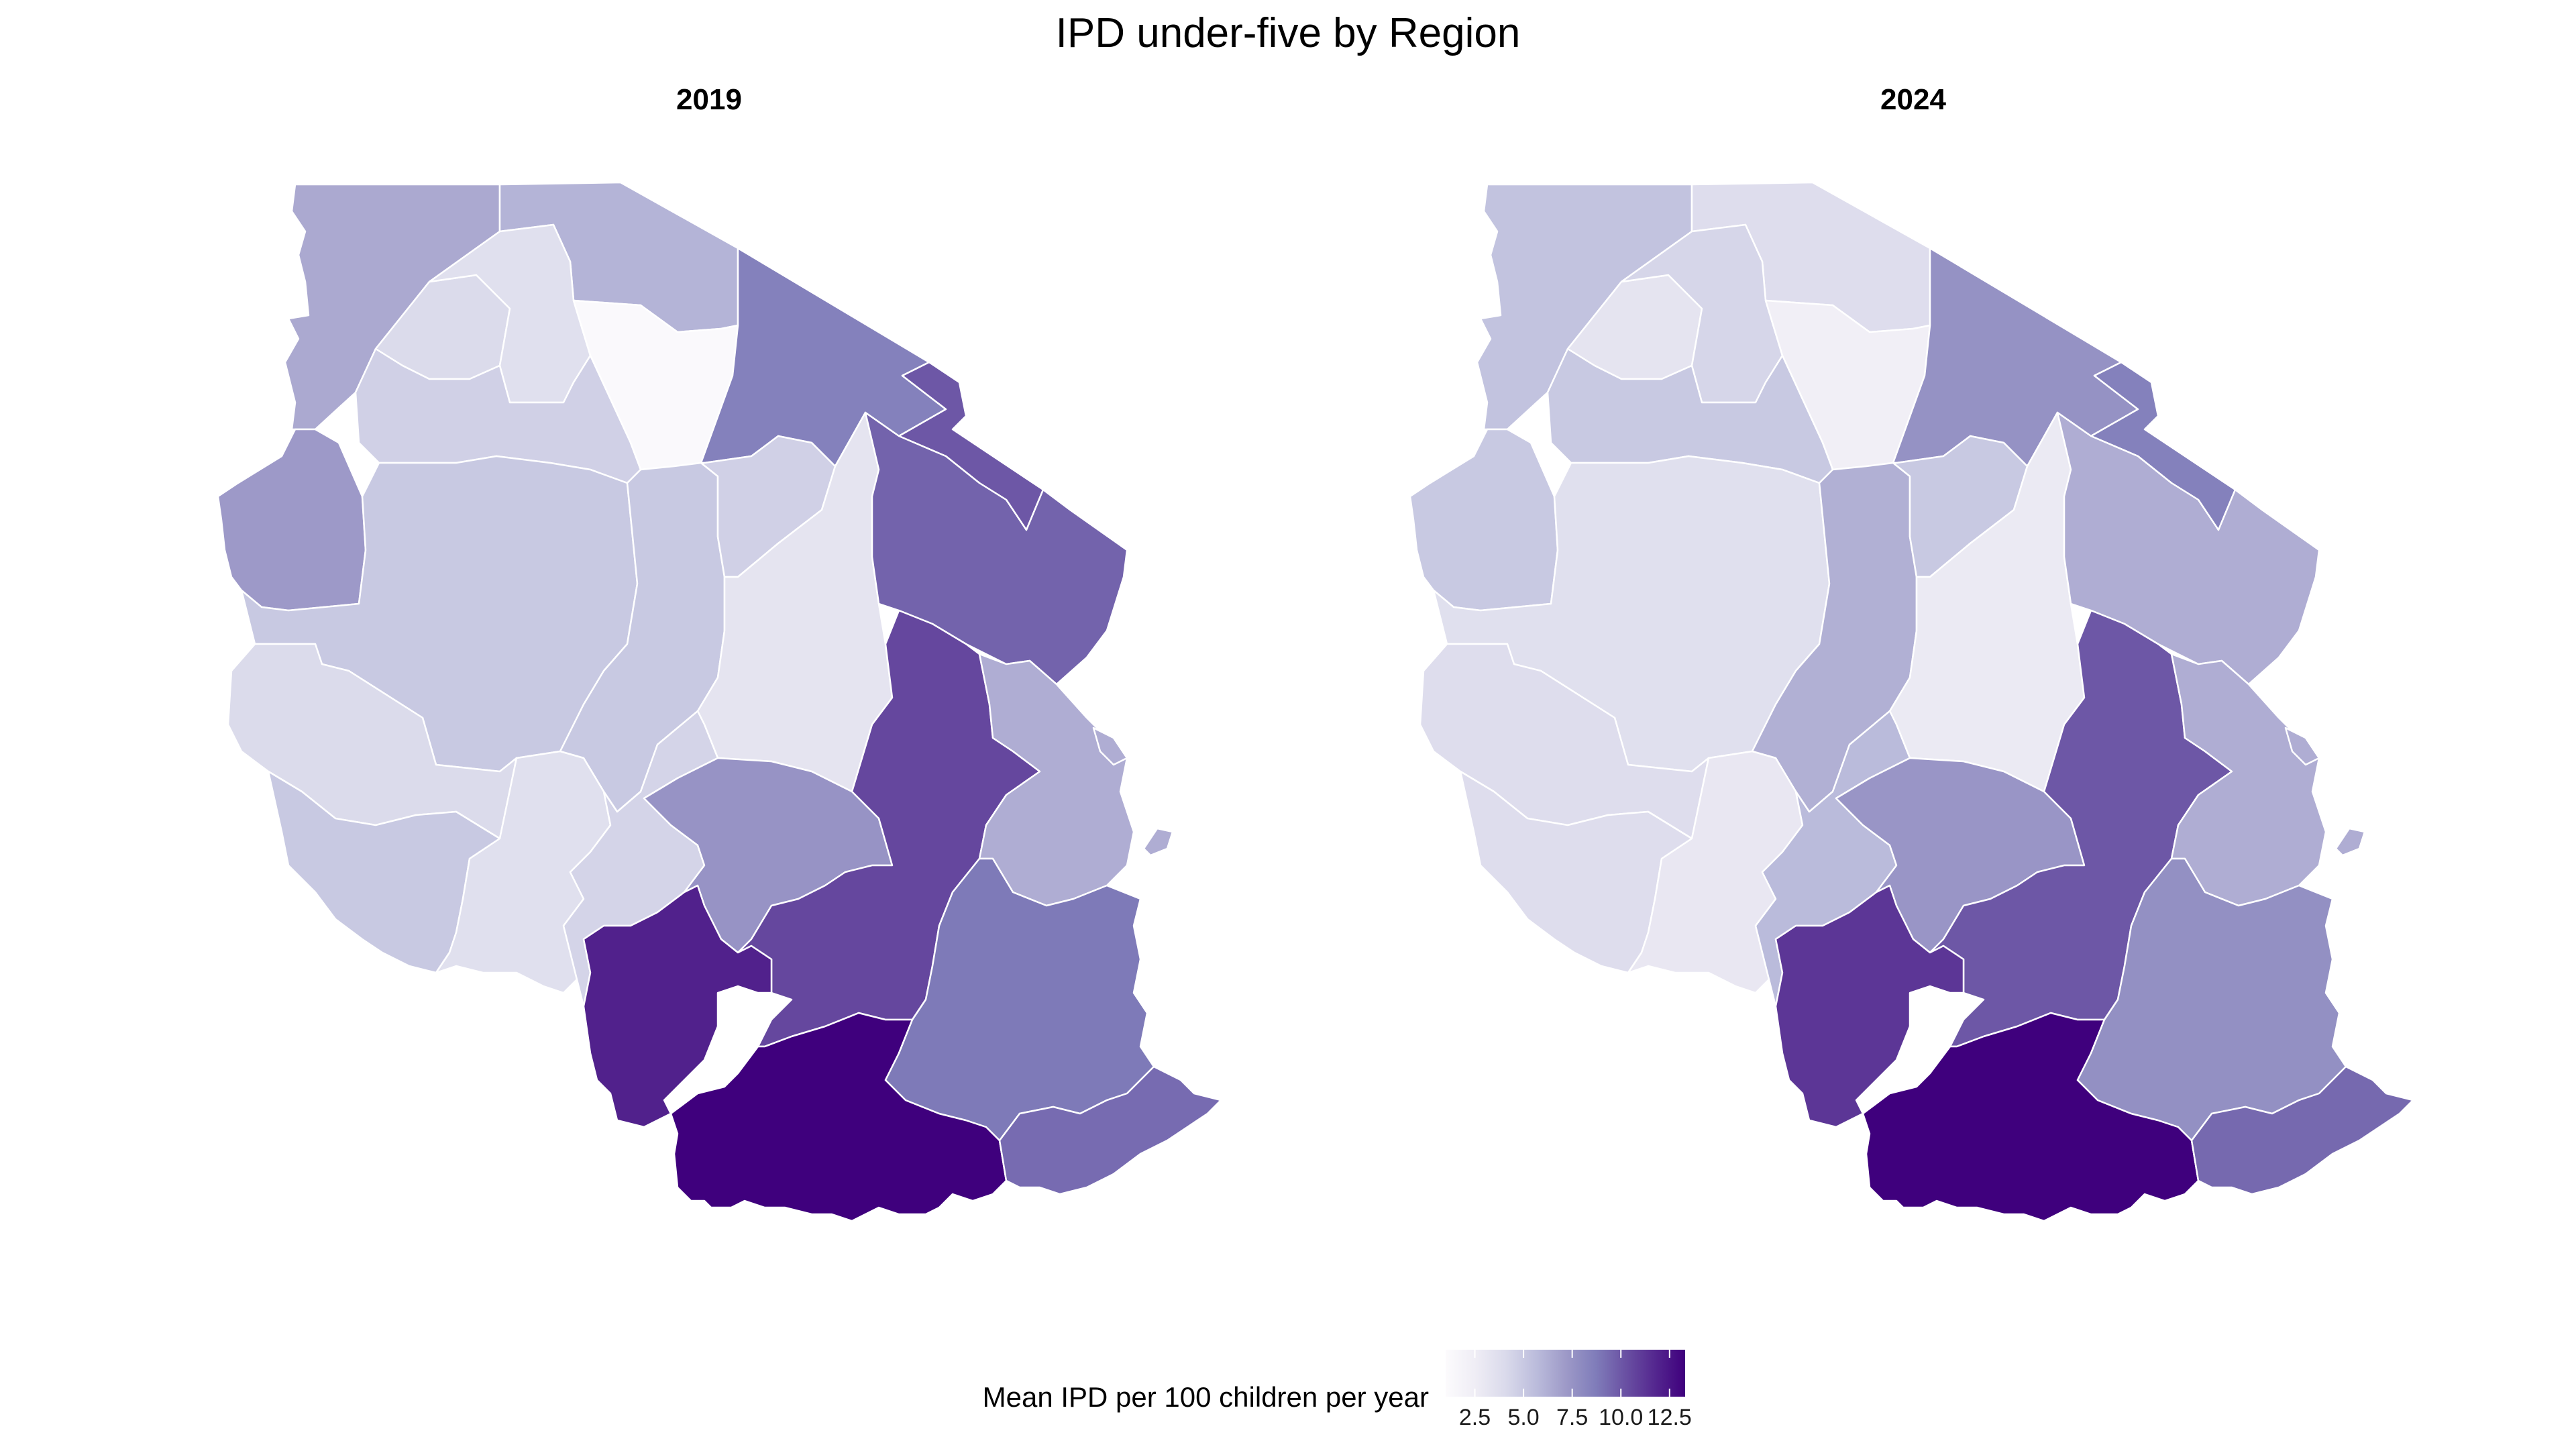 This screenshot has height=1449, width=2576. I want to click on legend-tick-label: 12.5, so click(1670, 1417).